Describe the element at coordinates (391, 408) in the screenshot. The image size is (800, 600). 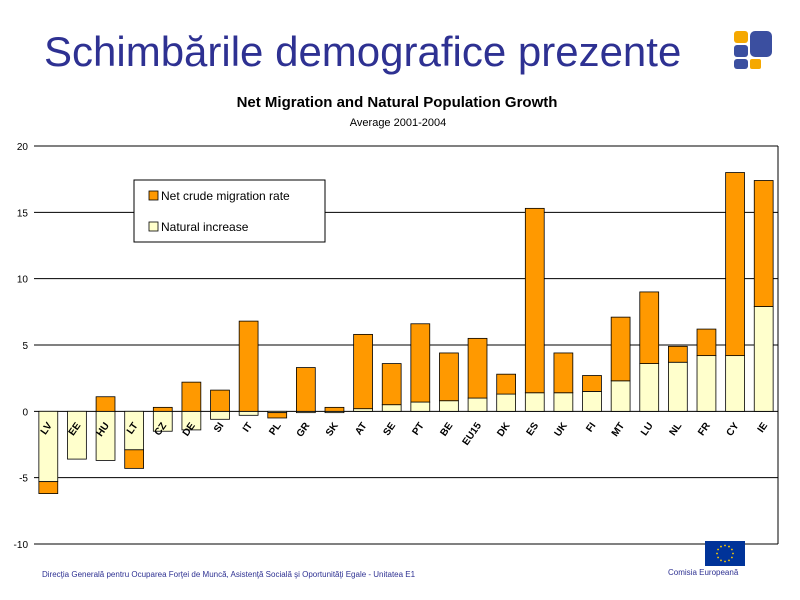
I see `bar-natural-se` at that location.